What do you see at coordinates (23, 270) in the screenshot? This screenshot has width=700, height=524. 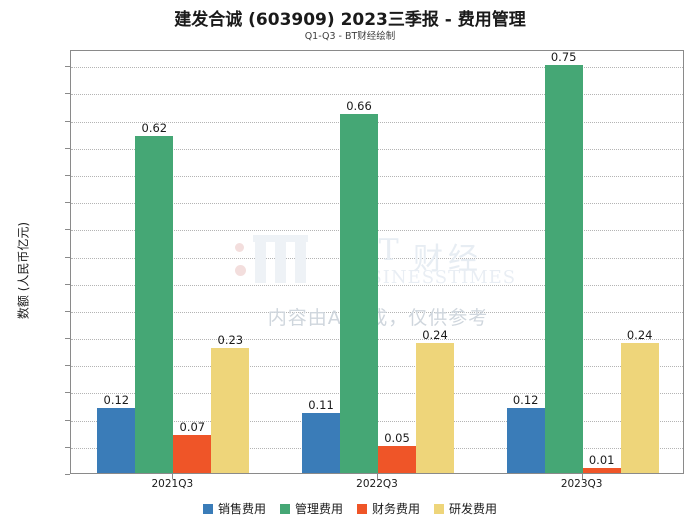 I see `y-axis-label: 数额 (人民币亿元)` at bounding box center [23, 270].